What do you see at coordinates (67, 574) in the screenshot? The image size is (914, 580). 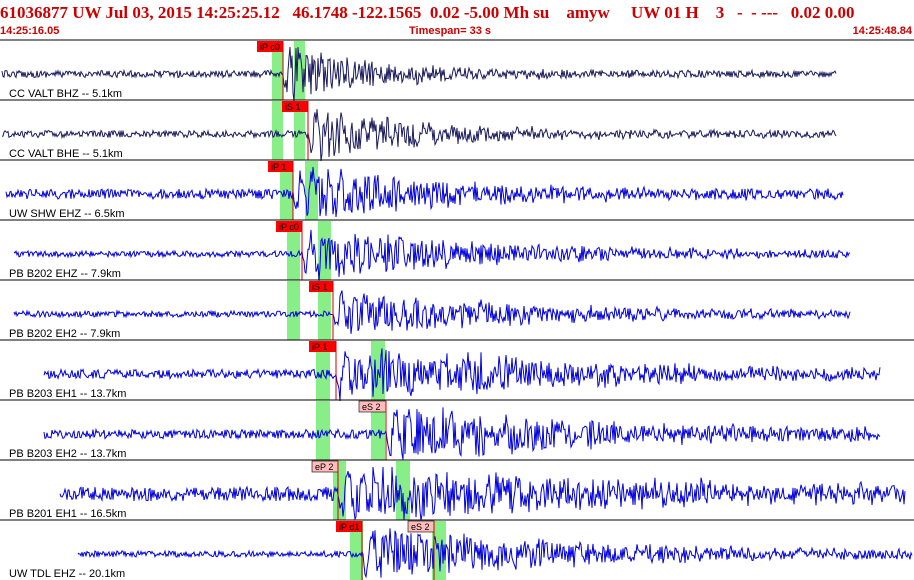 I see `station-label: UW TDL EHZ -- 20.1km` at bounding box center [67, 574].